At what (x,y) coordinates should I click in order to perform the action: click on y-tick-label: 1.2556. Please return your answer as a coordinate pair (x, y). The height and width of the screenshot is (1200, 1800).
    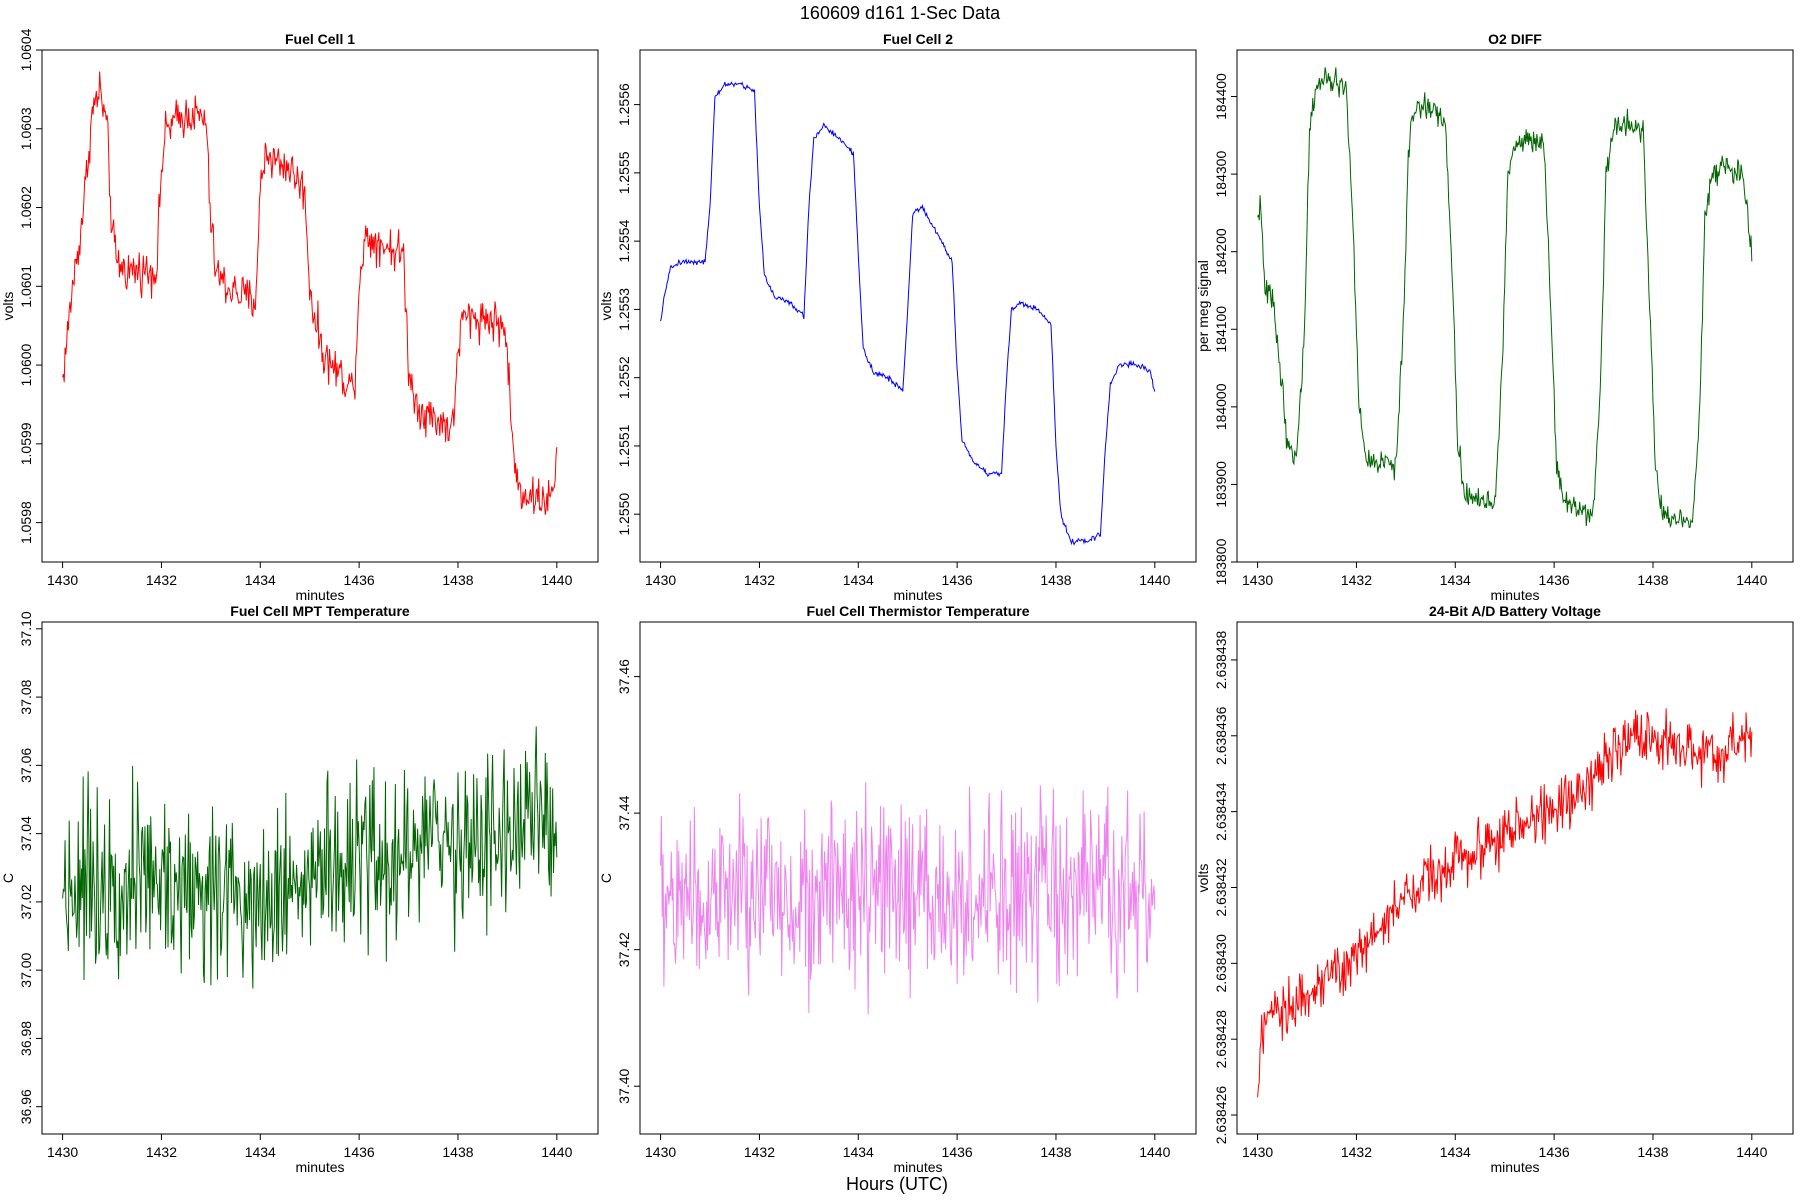
    Looking at the image, I should click on (624, 104).